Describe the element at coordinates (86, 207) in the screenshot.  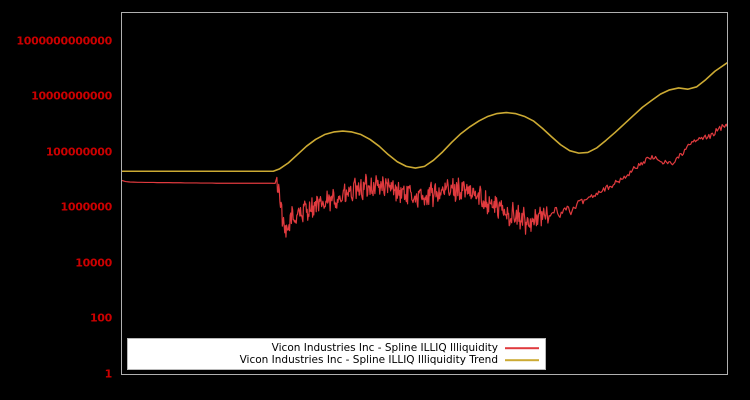
I see `y-axis-tick-label: 1000000` at that location.